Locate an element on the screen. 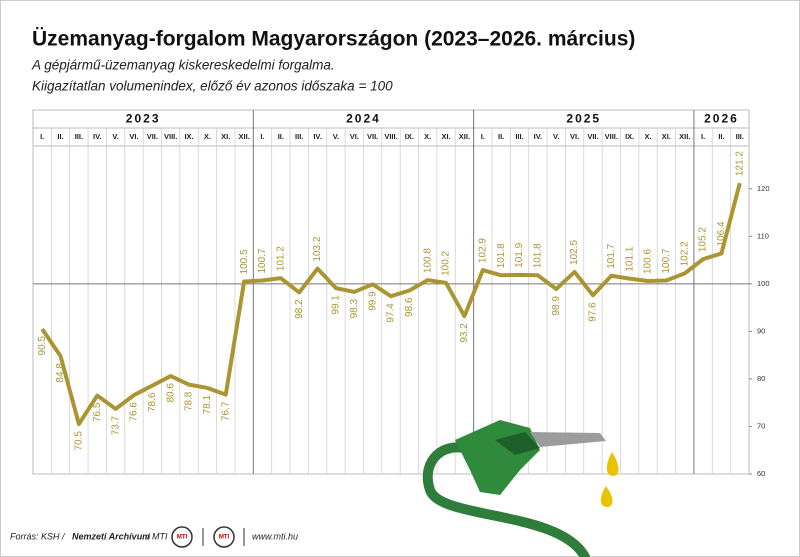 Image resolution: width=800 pixels, height=557 pixels. data-label: 84.8 is located at coordinates (60, 373).